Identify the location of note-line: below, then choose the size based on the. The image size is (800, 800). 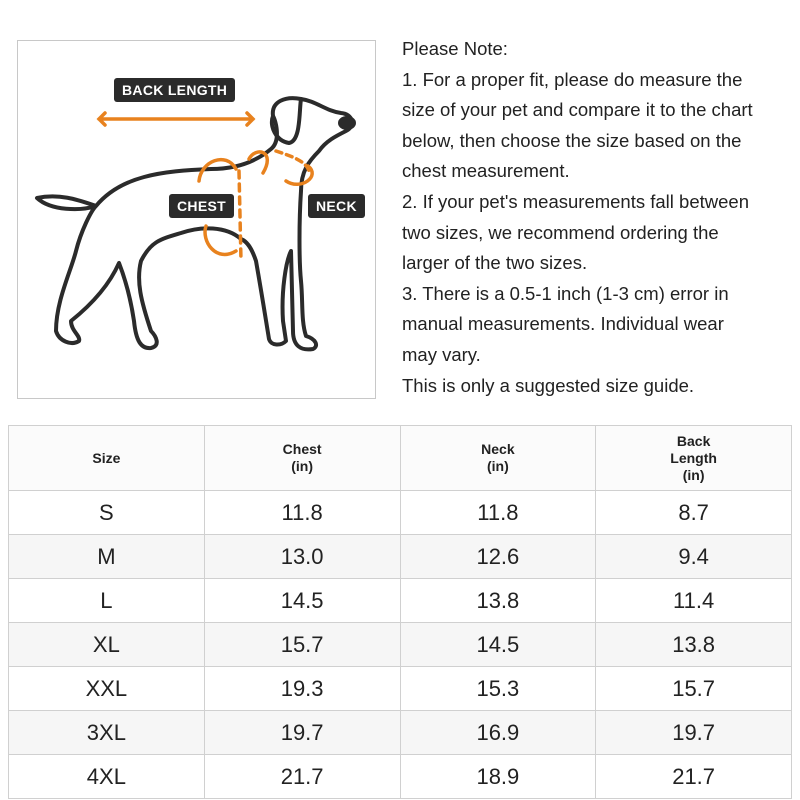
(572, 140).